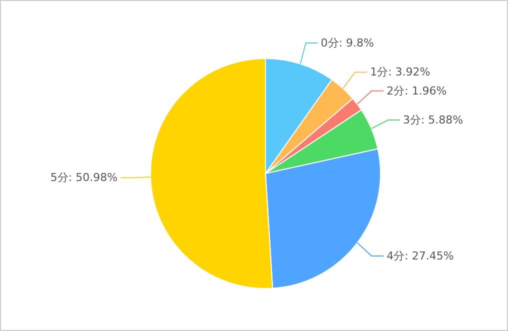  I want to click on slice-label: 2分: 1.96%, so click(416, 91).